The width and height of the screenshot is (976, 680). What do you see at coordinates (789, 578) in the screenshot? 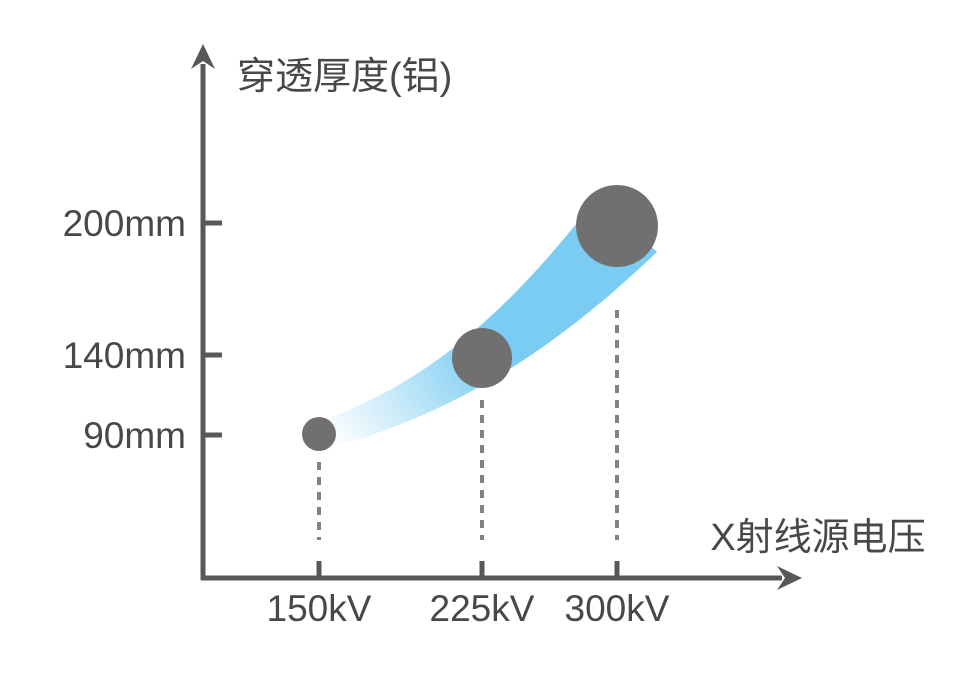
I see `x-axis-arrow-icon` at bounding box center [789, 578].